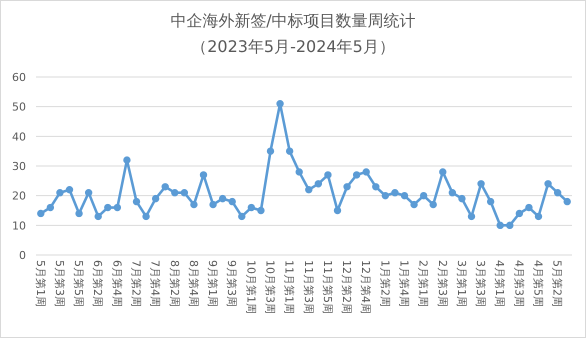 This screenshot has width=586, height=338. I want to click on x-tick-label: 4月第5周, so click(538, 283).